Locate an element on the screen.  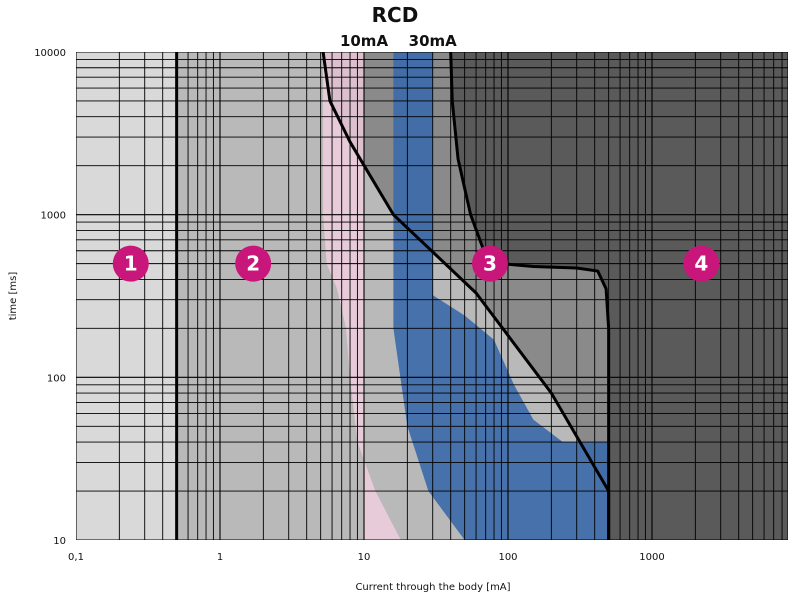
y-tick-label: 10 is located at coordinates (59, 541).